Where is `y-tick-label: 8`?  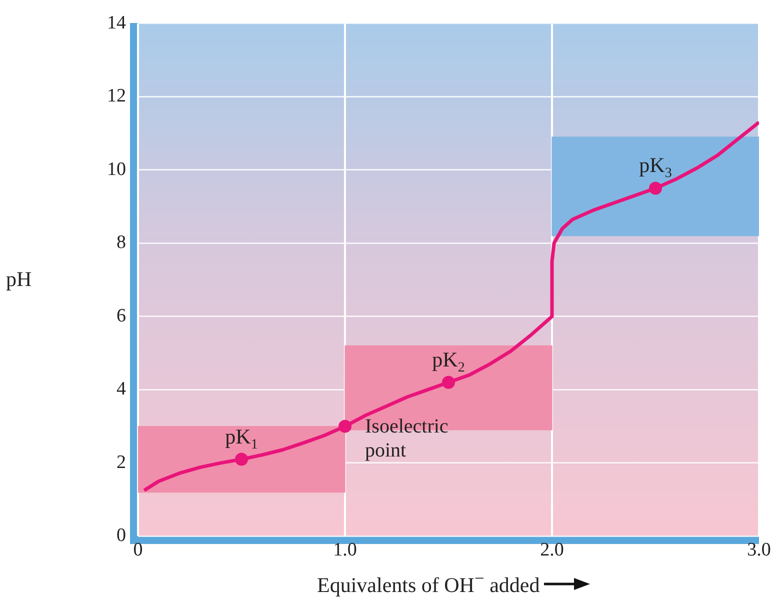 y-tick-label: 8 is located at coordinates (121, 243).